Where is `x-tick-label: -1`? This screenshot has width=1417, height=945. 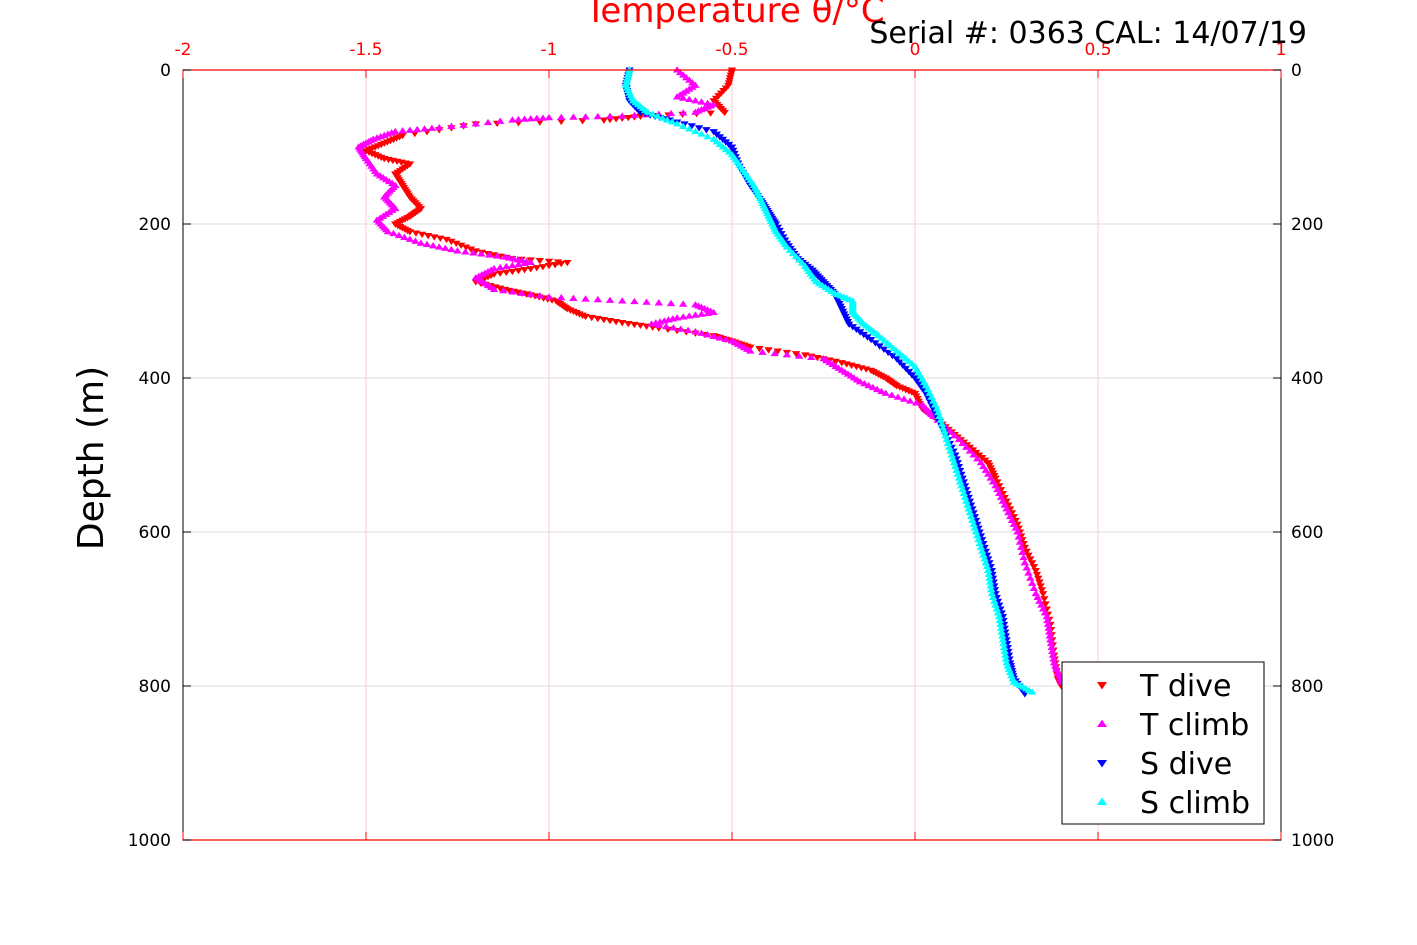
x-tick-label: -1 is located at coordinates (549, 50).